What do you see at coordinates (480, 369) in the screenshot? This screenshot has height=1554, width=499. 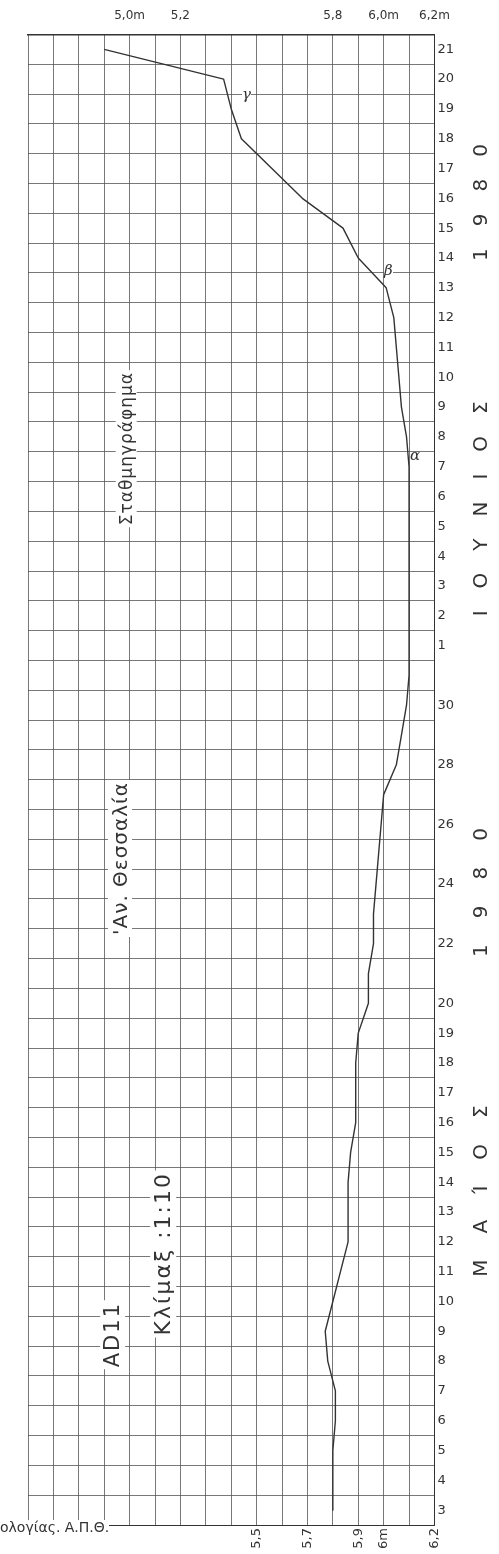 I see `text: ΙΟΥΝΙΟΣ 1980` at bounding box center [480, 369].